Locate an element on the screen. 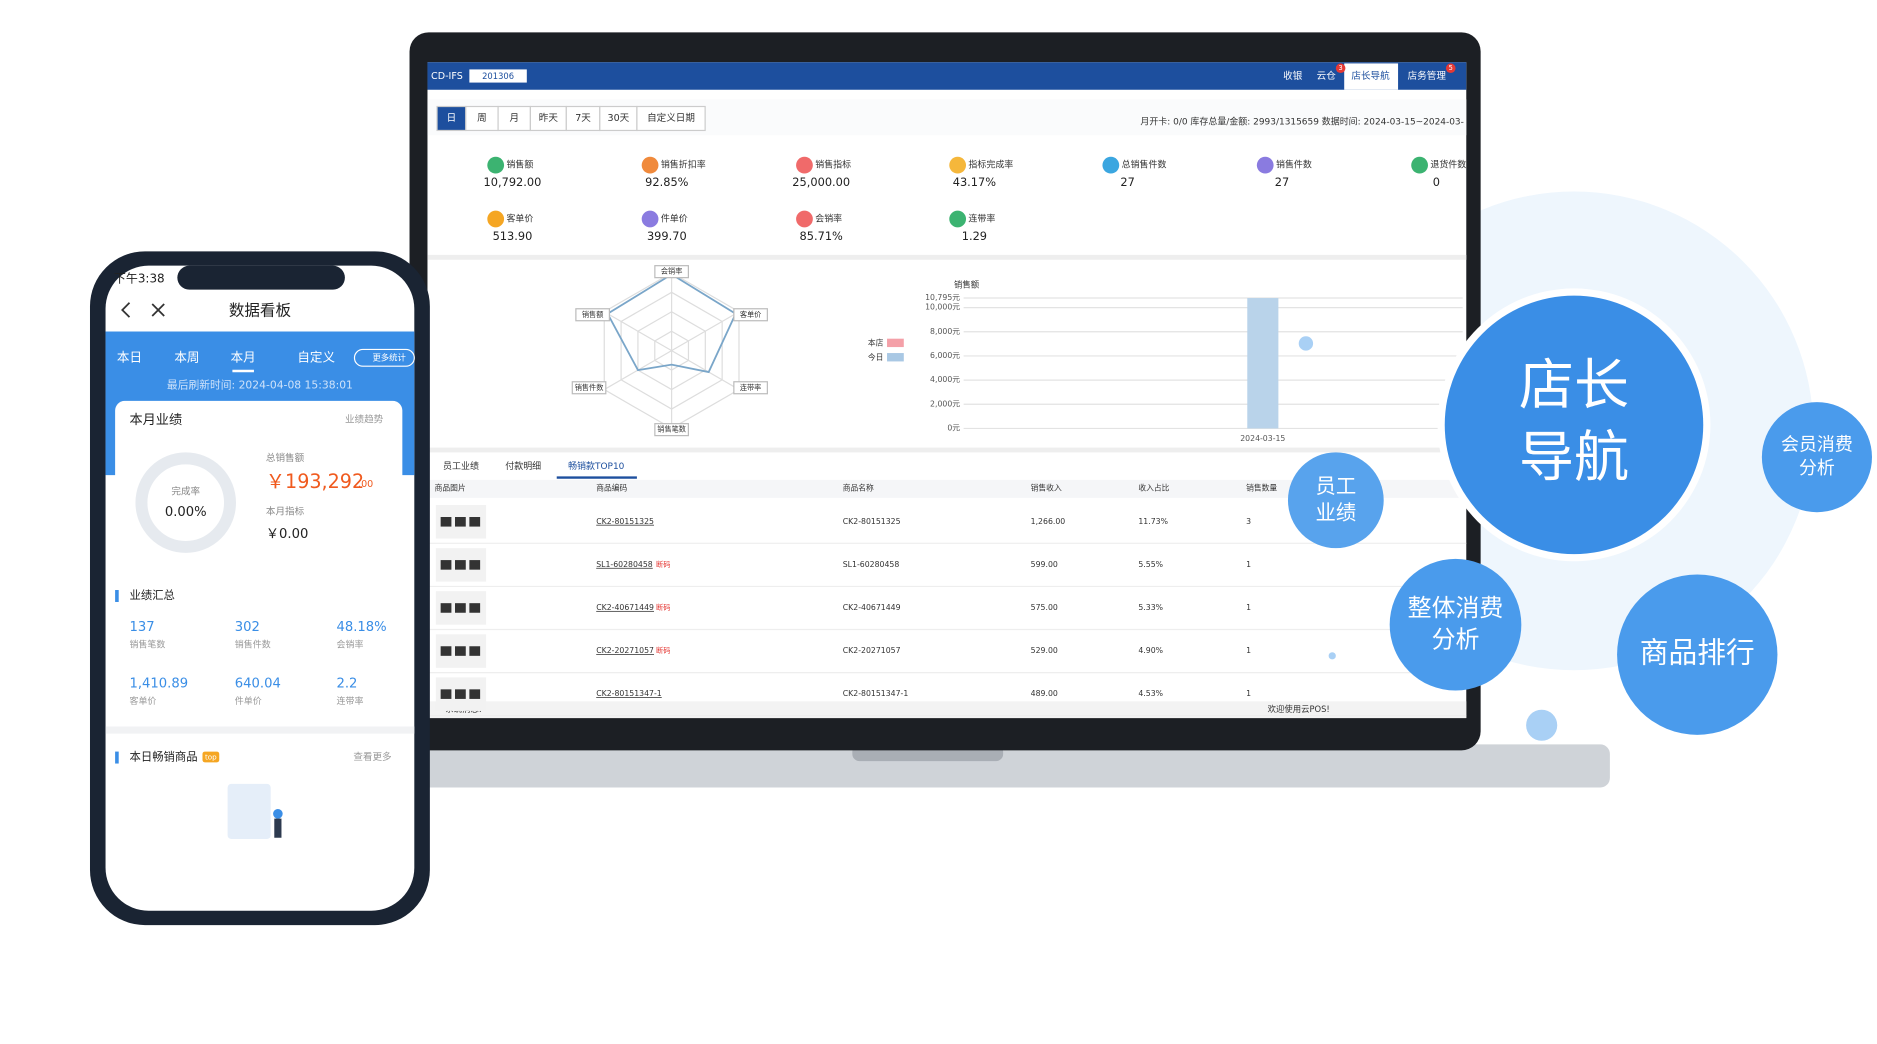  date-tab is located at coordinates (671, 118).